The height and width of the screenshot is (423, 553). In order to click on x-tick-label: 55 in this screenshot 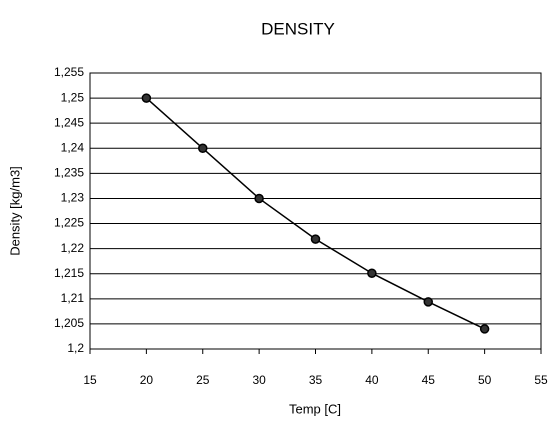, I will do `click(541, 380)`.